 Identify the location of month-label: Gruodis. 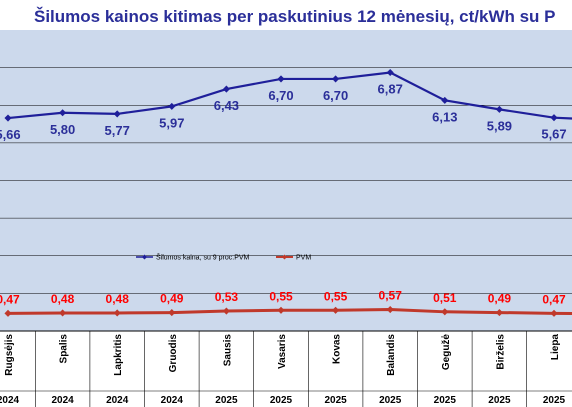
(173, 353).